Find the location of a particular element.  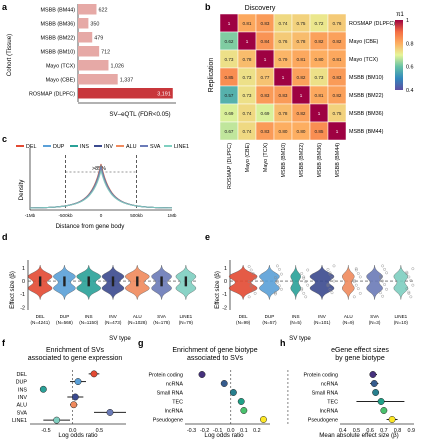

panel-a-ylabel: Cohort (Tissue) is located at coordinates (9, 55).